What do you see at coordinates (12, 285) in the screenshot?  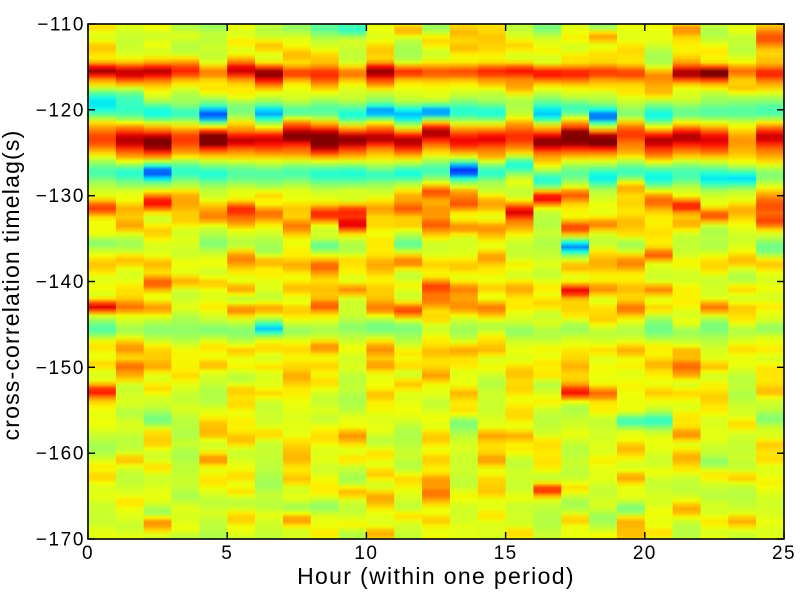 I see `svg-text: cross-correlation timelag(s)` at bounding box center [12, 285].